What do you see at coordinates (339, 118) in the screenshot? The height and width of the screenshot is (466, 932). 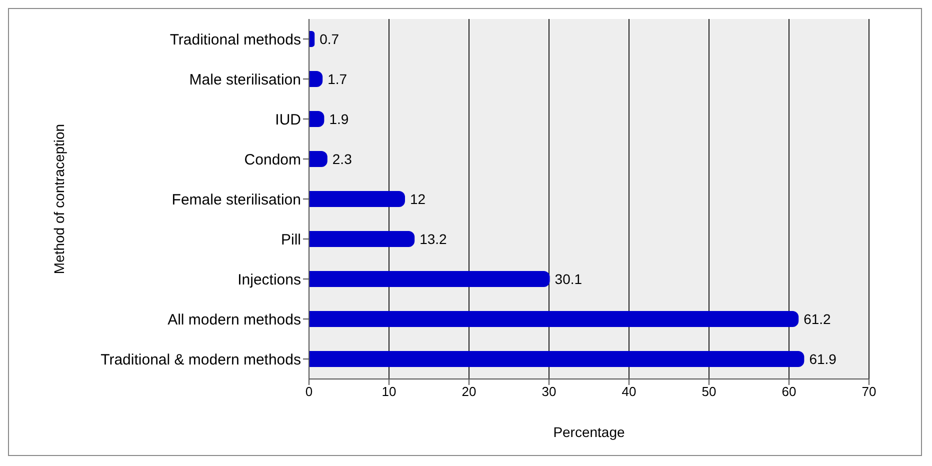 I see `data-label: 1.9` at bounding box center [339, 118].